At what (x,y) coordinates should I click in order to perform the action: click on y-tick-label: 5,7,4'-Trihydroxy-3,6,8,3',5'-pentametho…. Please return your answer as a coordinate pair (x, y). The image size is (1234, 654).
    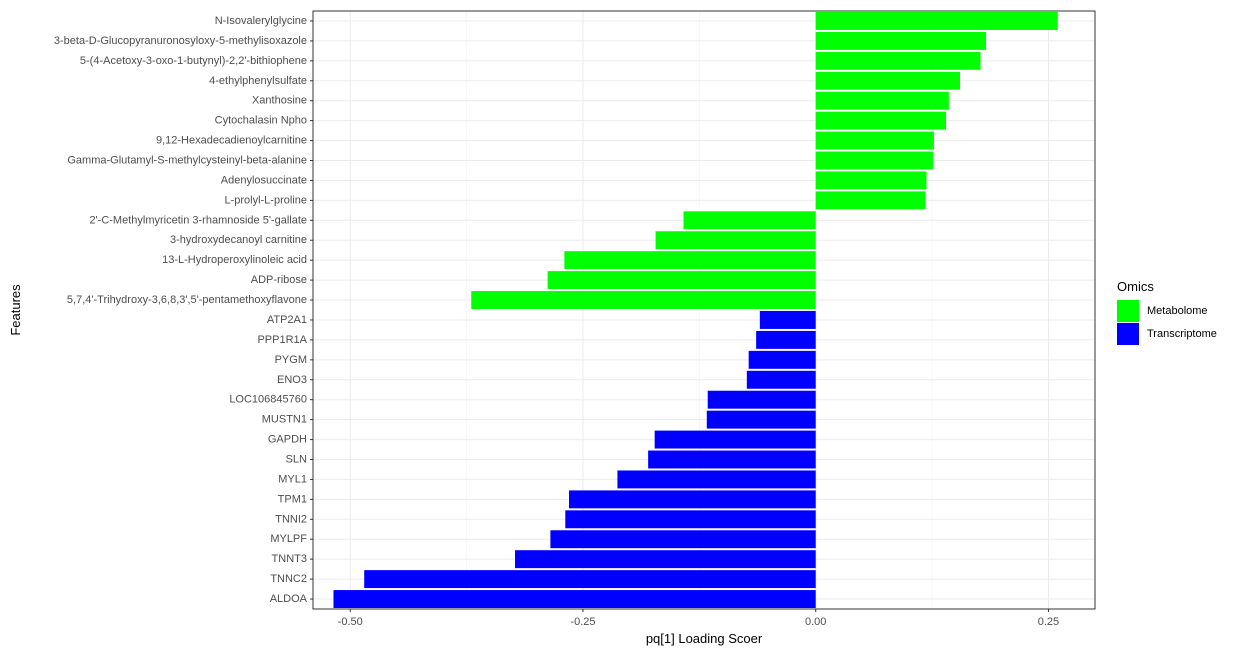
    Looking at the image, I should click on (187, 300).